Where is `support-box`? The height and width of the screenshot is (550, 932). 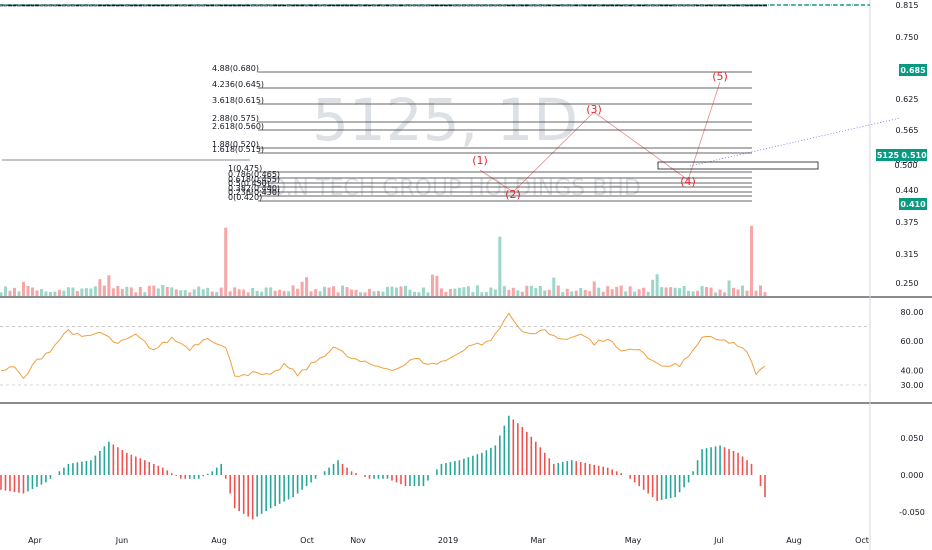
support-box is located at coordinates (738, 165).